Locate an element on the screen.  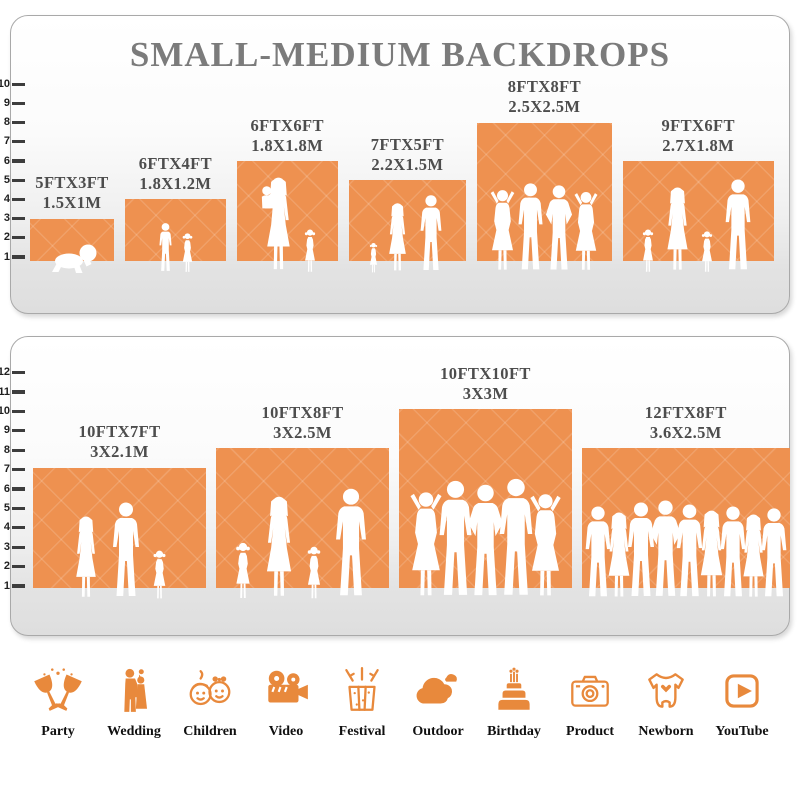
backdrop-size-label: 5FTX3FT 1.5X1M is located at coordinates (72, 193).